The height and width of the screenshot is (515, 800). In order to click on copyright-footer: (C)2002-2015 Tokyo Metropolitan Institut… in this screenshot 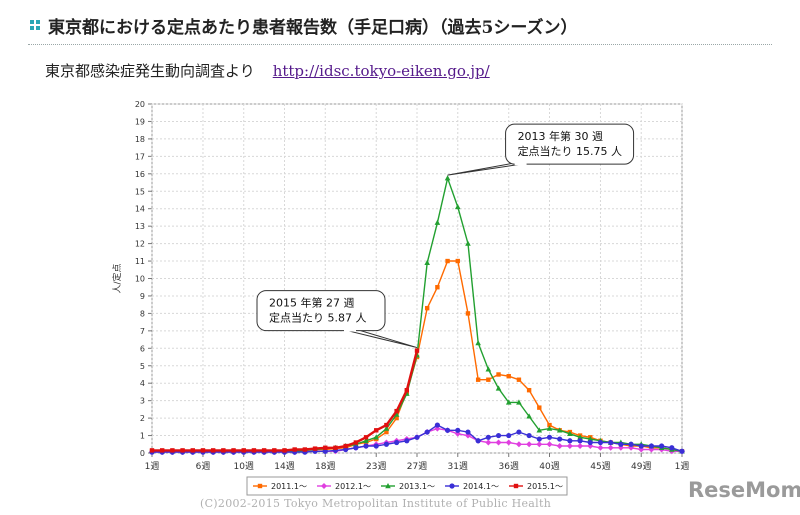, I will do `click(376, 503)`.